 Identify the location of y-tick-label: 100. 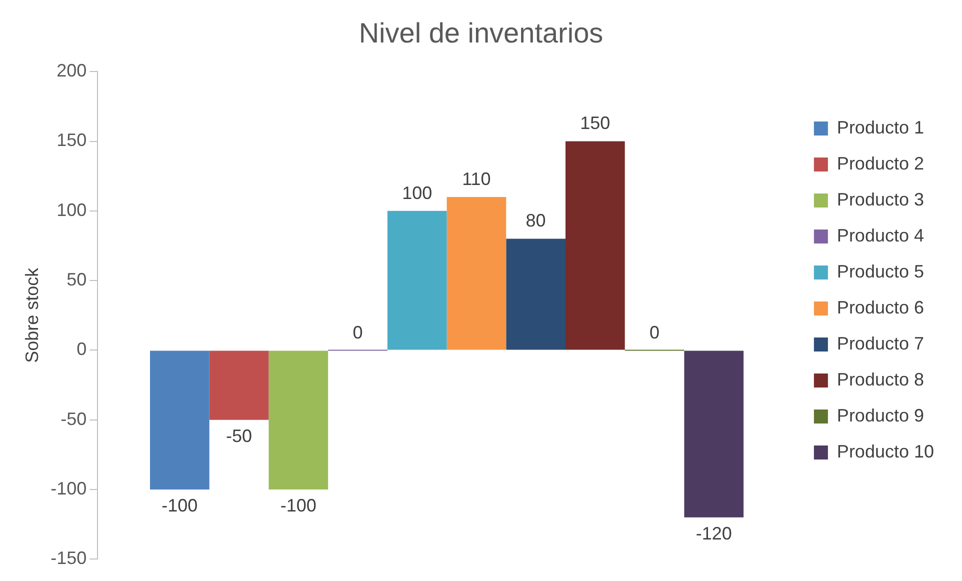
(71, 210).